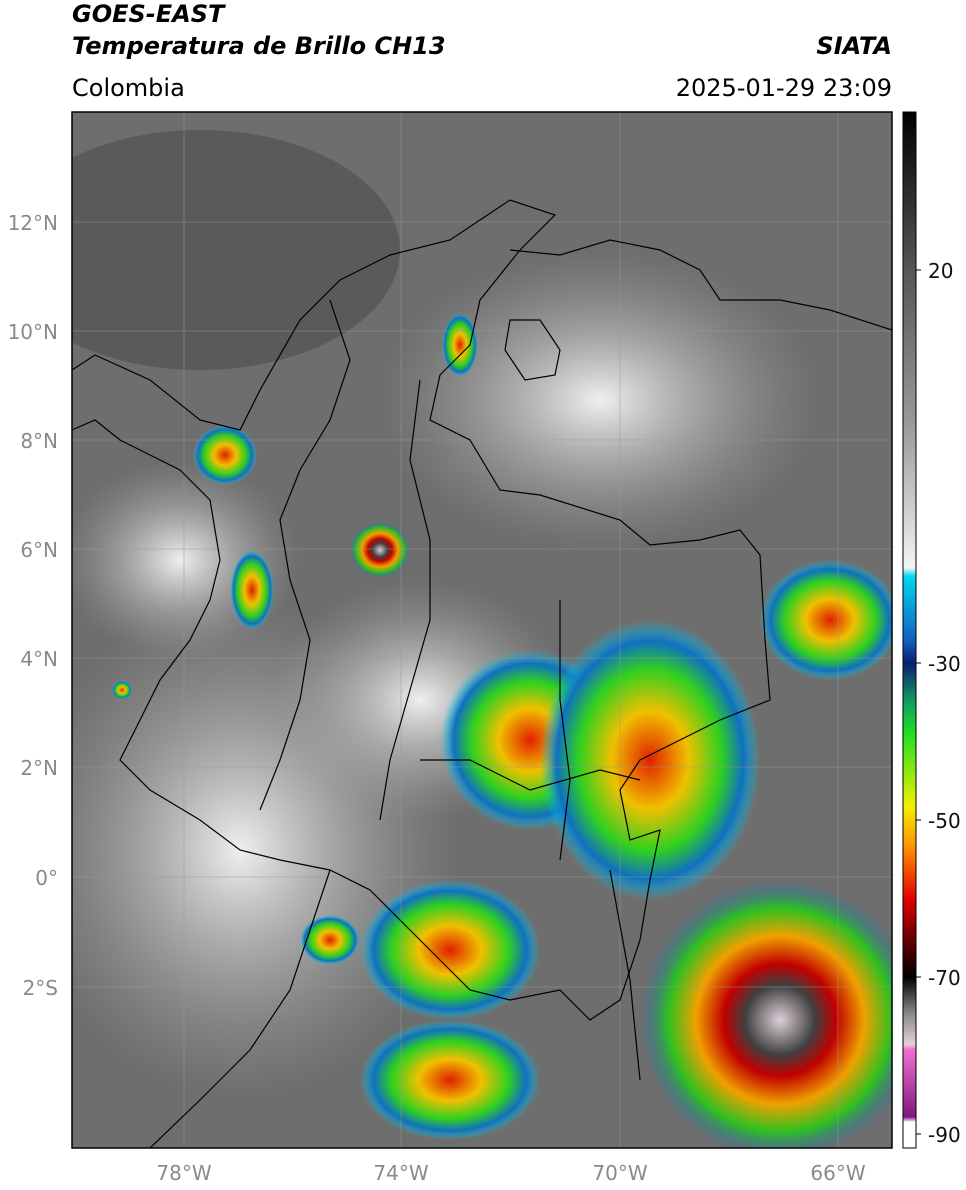 This screenshot has width=966, height=1190. Describe the element at coordinates (149, 14) in the screenshot. I see `title: GOES-EAST` at that location.